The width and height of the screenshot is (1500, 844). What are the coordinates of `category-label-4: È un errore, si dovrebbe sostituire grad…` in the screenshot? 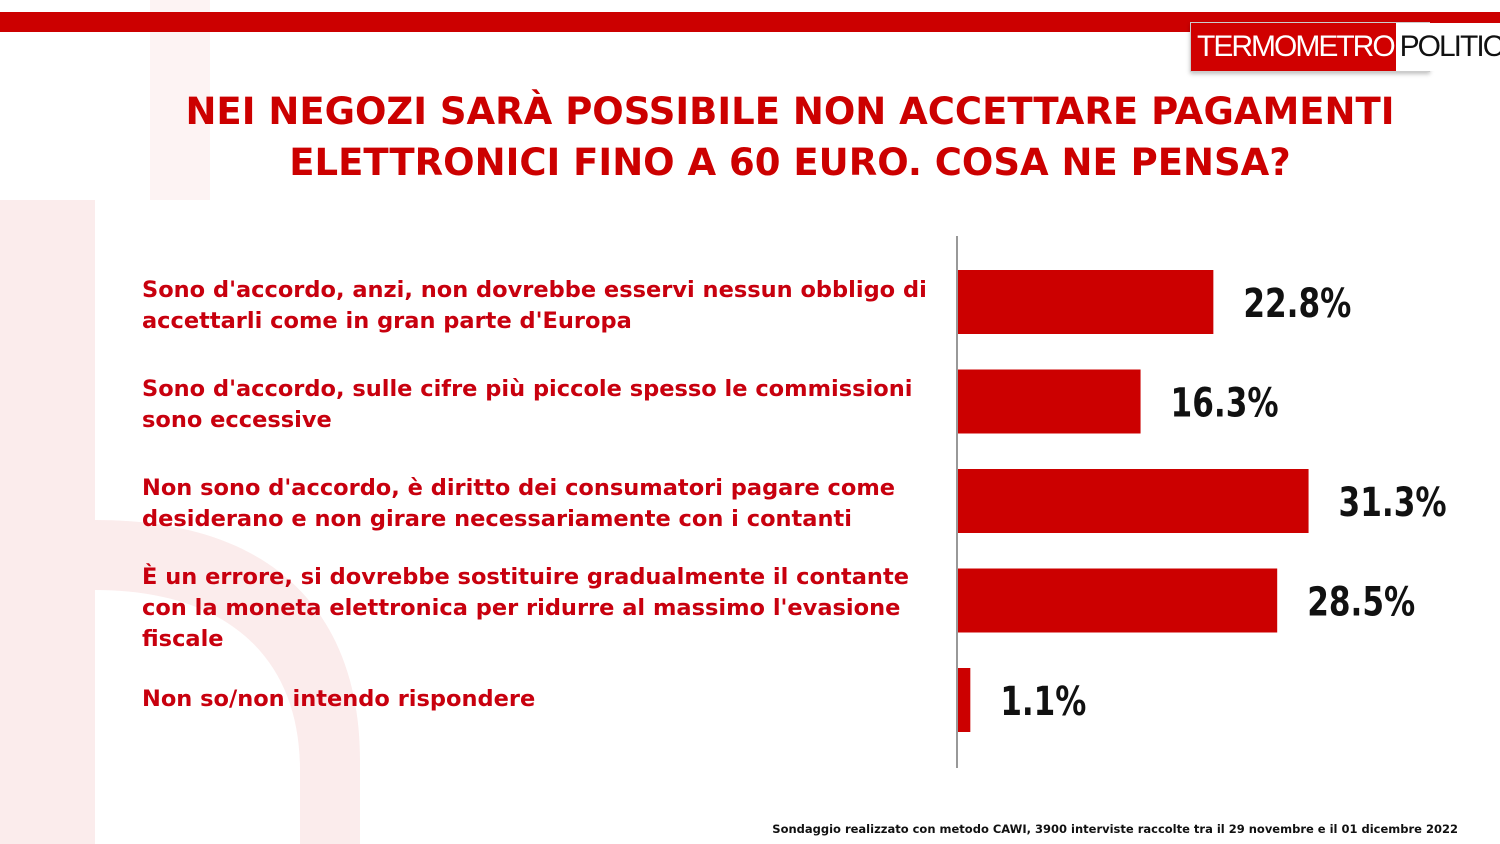 It's located at (525, 608).